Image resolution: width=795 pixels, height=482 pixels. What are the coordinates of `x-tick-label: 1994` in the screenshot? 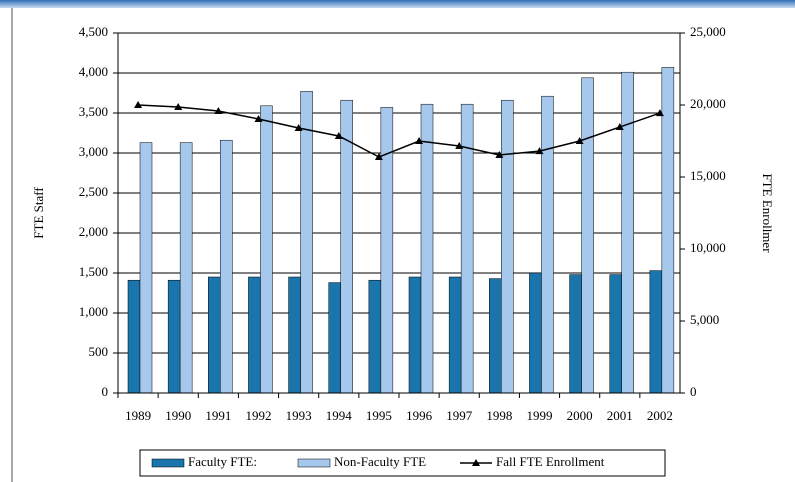 It's located at (339, 415).